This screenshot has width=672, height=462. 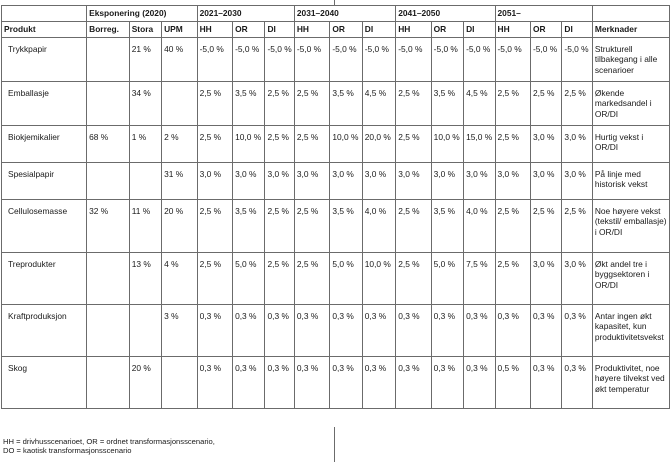 What do you see at coordinates (179, 59) in the screenshot?
I see `exposure-cell: 40 %` at bounding box center [179, 59].